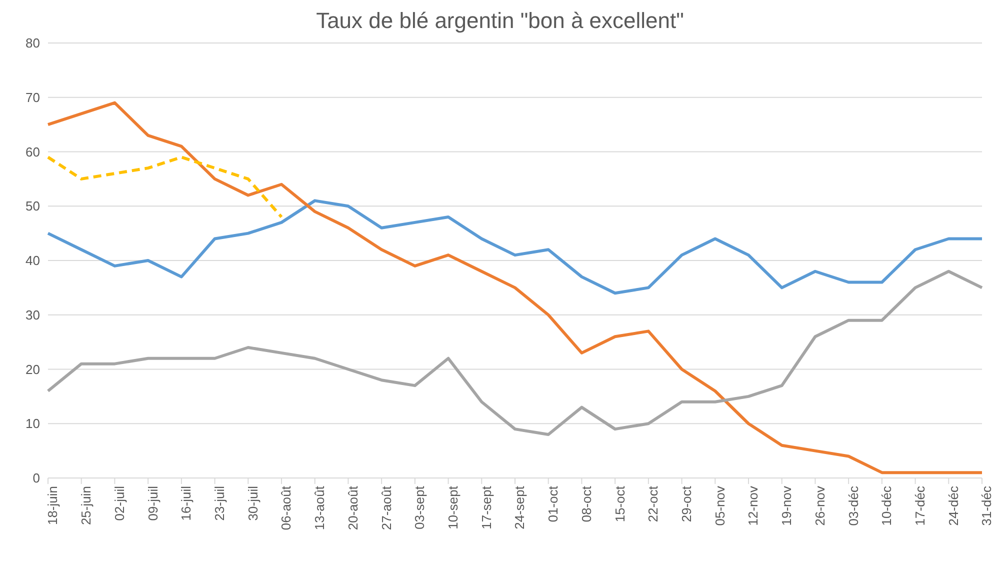 Image resolution: width=1000 pixels, height=561 pixels. Describe the element at coordinates (86, 506) in the screenshot. I see `x-tick-label: 25-juin` at that location.